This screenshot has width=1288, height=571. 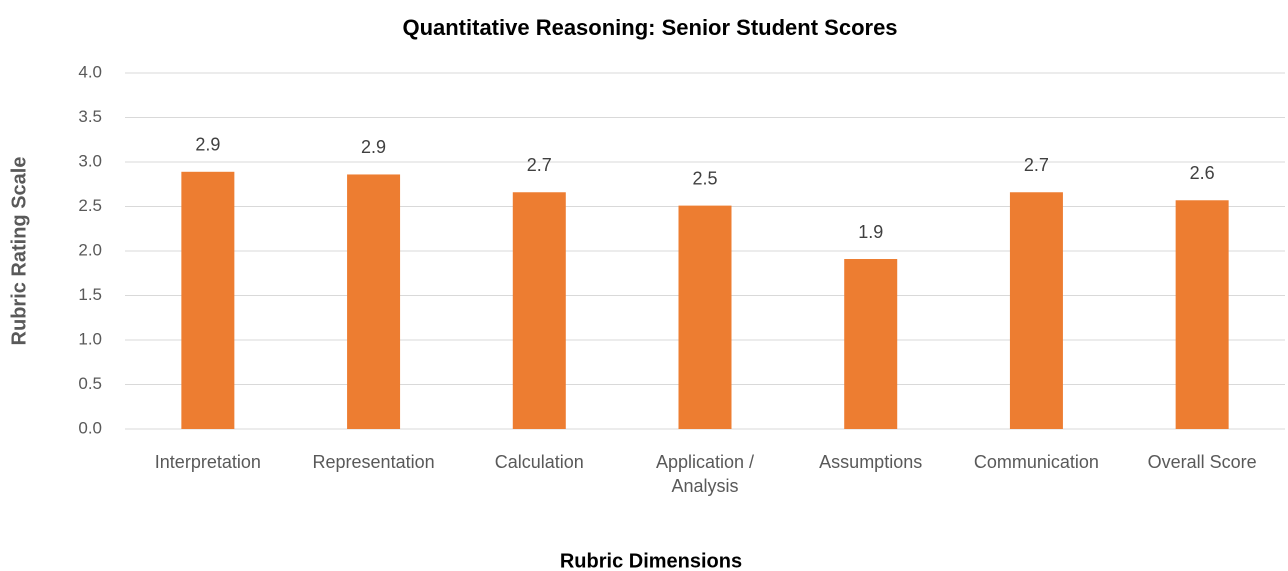 I want to click on x-axis-title: Rubric Dimensions, so click(x=651, y=560).